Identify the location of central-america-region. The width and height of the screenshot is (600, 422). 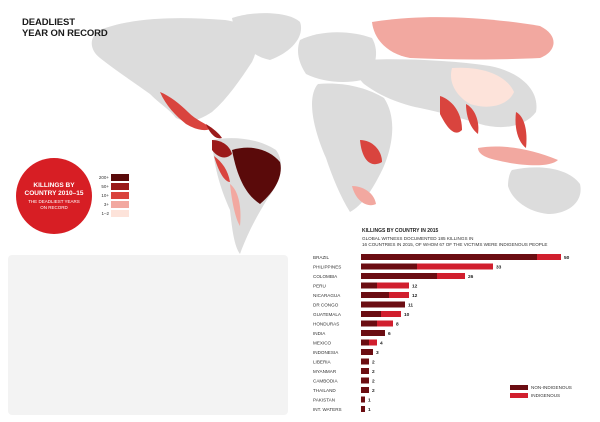
(214, 131).